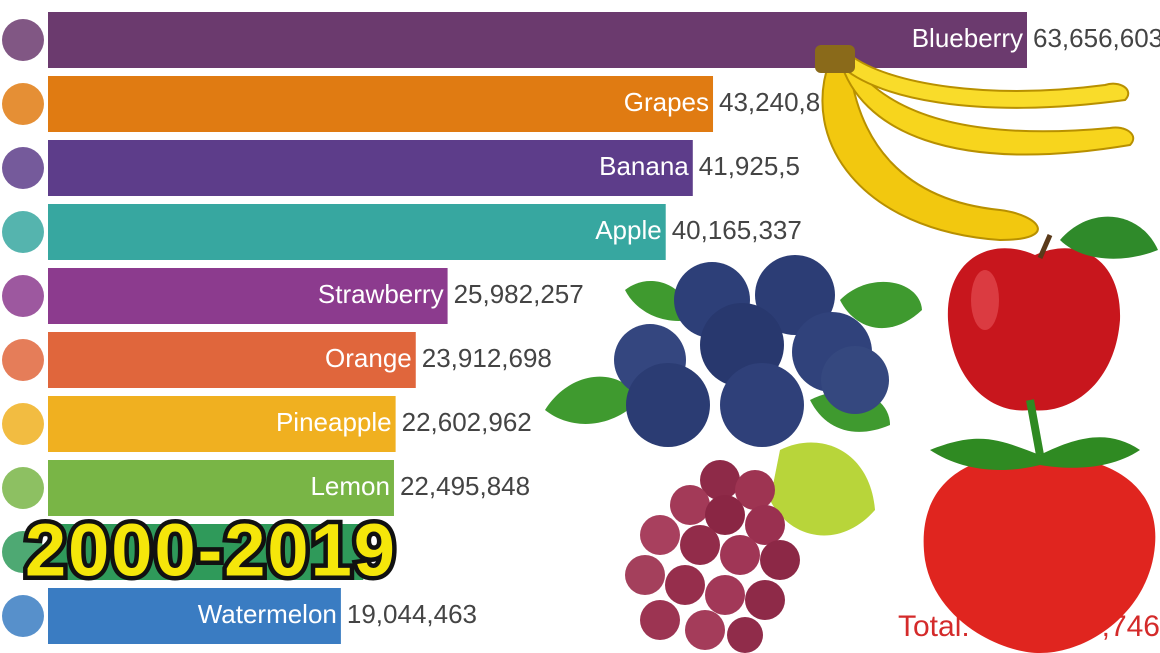  Describe the element at coordinates (666, 102) in the screenshot. I see `category-label: Grapes` at that location.